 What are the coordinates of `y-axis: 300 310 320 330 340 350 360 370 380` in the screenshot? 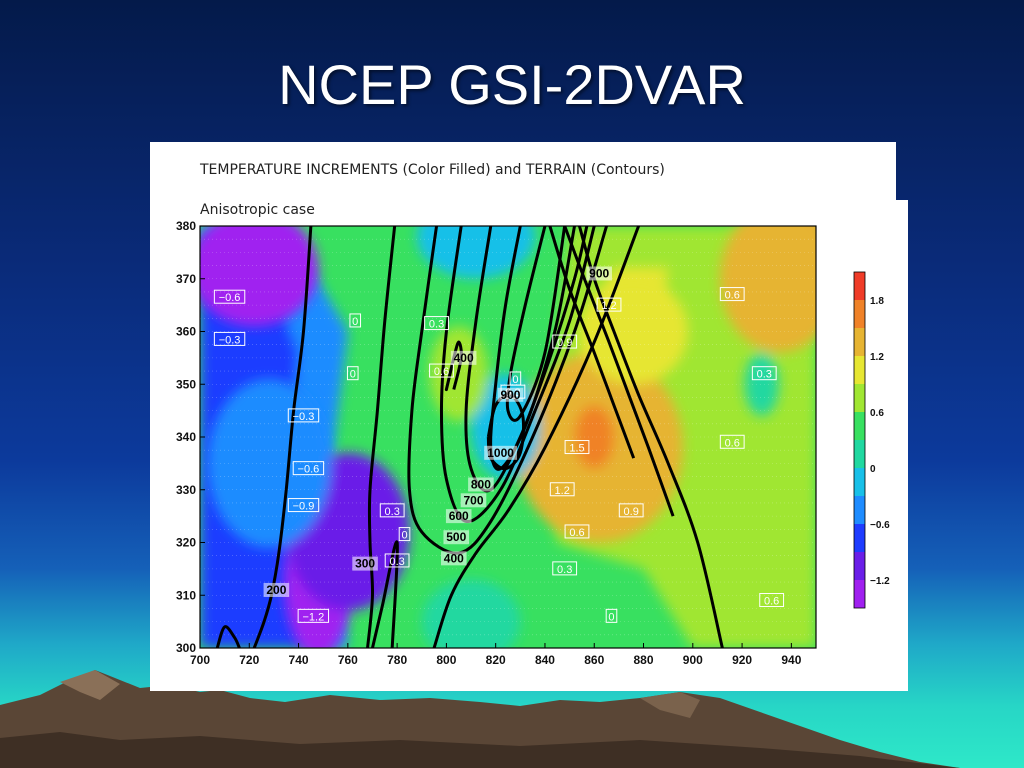 It's located at (190, 437).